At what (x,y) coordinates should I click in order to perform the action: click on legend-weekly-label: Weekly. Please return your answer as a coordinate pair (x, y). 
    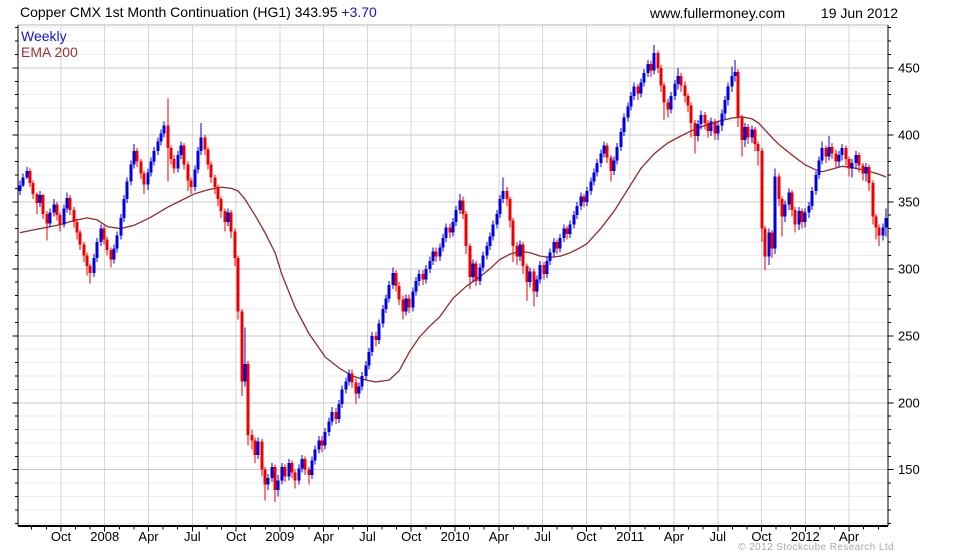
    Looking at the image, I should click on (44, 36).